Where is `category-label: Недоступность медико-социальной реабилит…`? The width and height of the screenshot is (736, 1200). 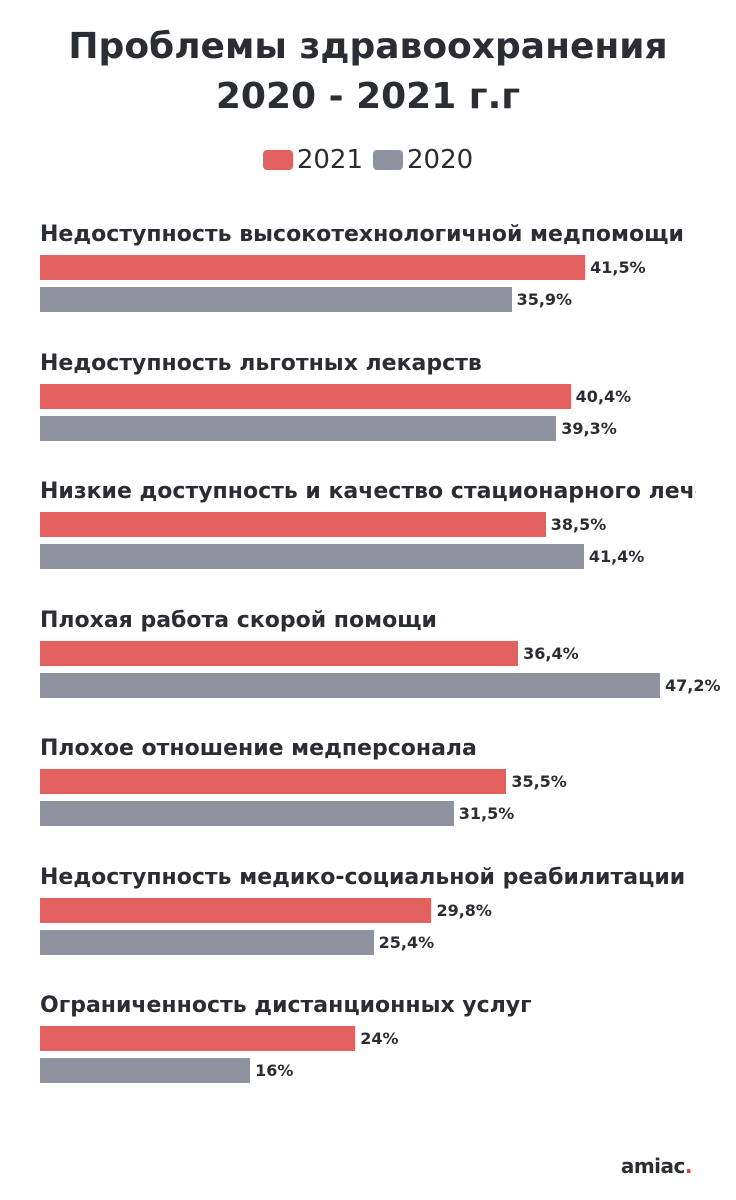 category-label: Недоступность медико-социальной реабилит… is located at coordinates (363, 877).